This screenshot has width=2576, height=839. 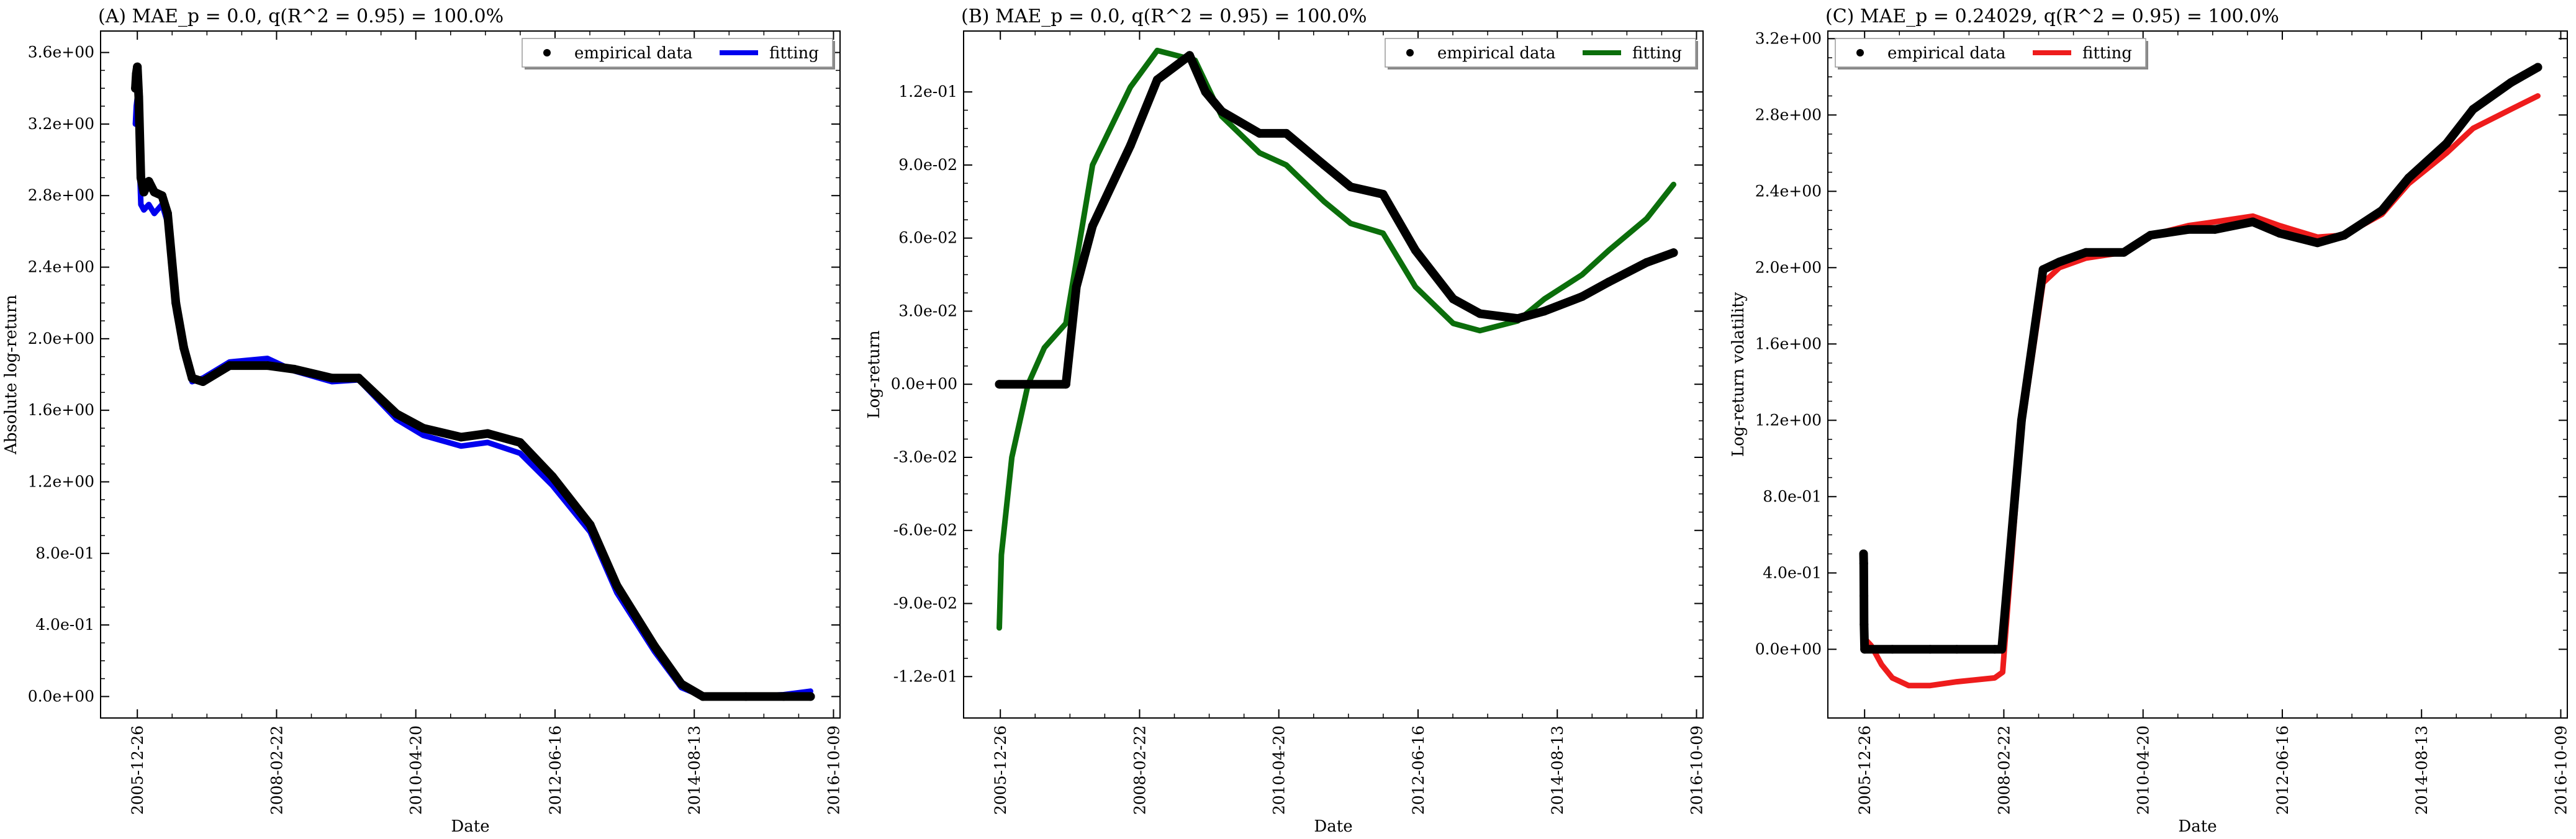 What do you see at coordinates (633, 54) in the screenshot?
I see `legend-empirical-label: empirical data` at bounding box center [633, 54].